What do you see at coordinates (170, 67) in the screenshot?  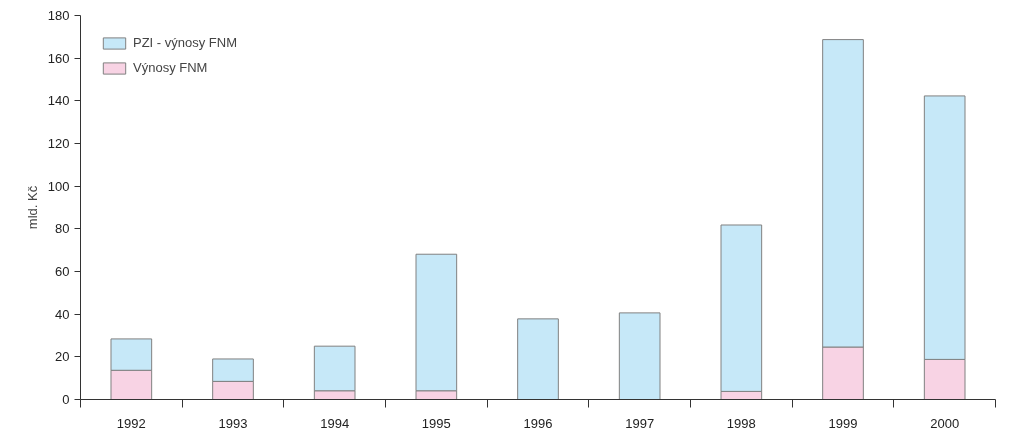 I see `legend-label: Výnosy FNM` at bounding box center [170, 67].